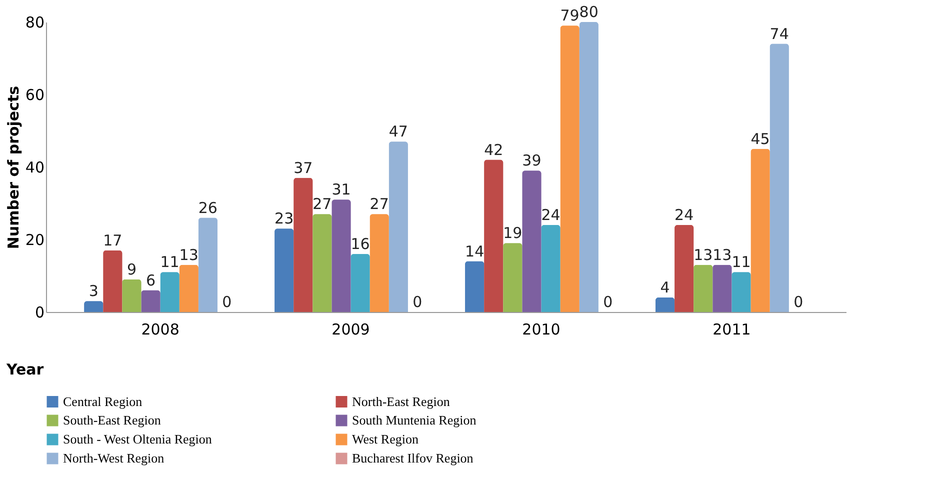  What do you see at coordinates (137, 439) in the screenshot?
I see `legend-label: South - West Oltenia Region` at bounding box center [137, 439].